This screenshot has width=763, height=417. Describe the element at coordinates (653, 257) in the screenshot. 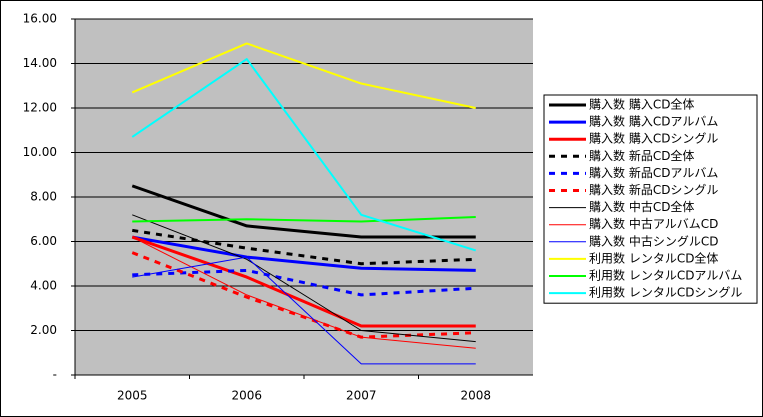

I see `legend-label: 利用数 レンタルCD全体` at that location.